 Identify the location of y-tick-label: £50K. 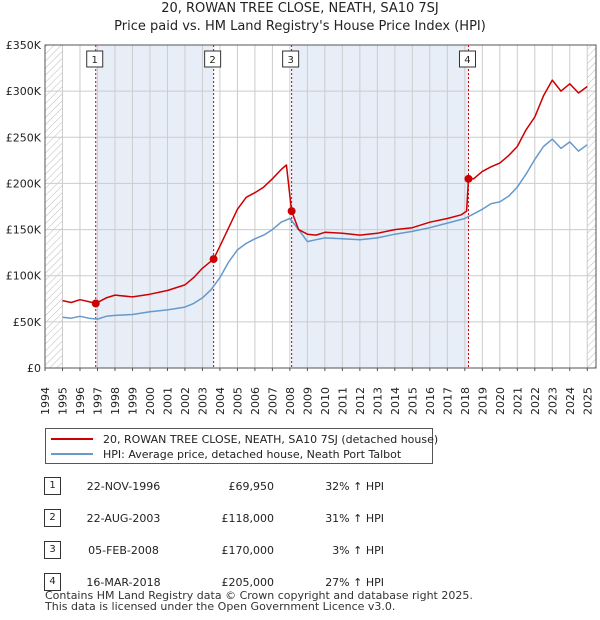
(27, 322).